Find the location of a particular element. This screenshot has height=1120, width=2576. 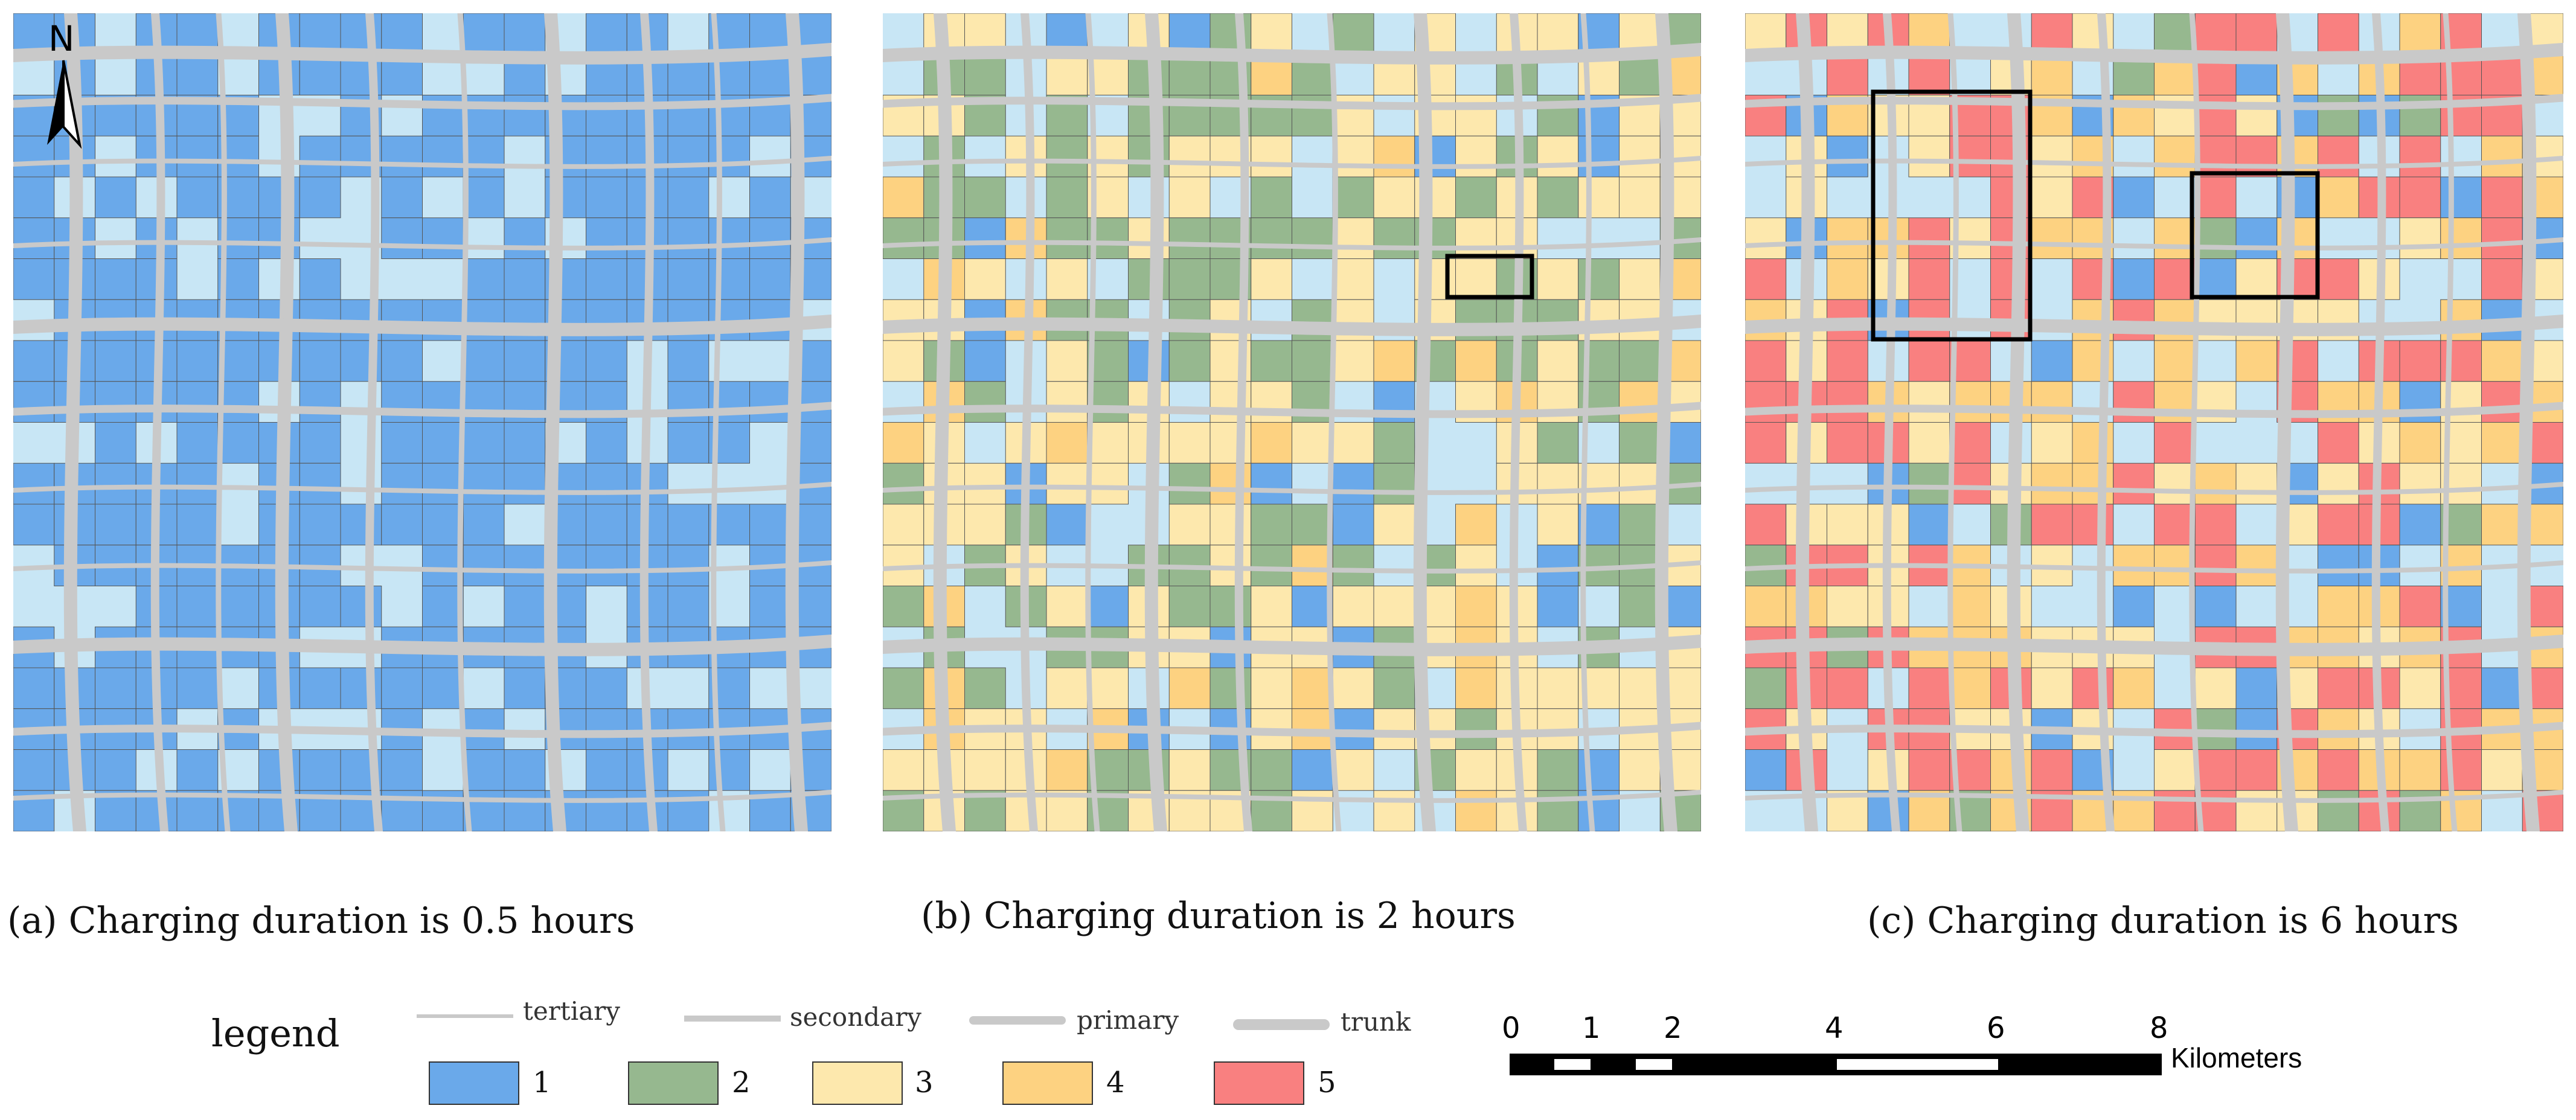

north-arrow-icon: N is located at coordinates (72, 84).